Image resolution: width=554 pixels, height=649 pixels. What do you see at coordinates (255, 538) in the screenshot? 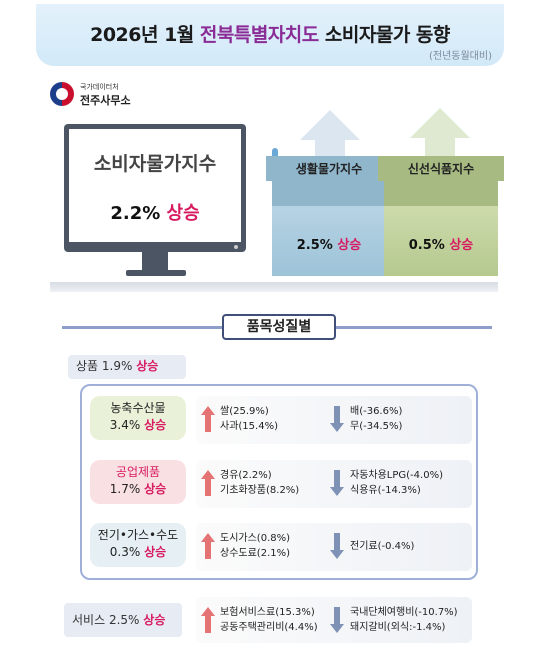
I see `rising-item: 도시가스(0.8%)` at bounding box center [255, 538].